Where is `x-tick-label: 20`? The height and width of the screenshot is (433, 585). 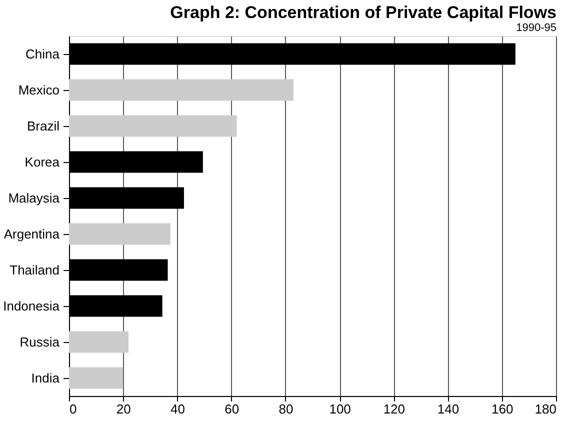 x-tick-label: 20 is located at coordinates (123, 409).